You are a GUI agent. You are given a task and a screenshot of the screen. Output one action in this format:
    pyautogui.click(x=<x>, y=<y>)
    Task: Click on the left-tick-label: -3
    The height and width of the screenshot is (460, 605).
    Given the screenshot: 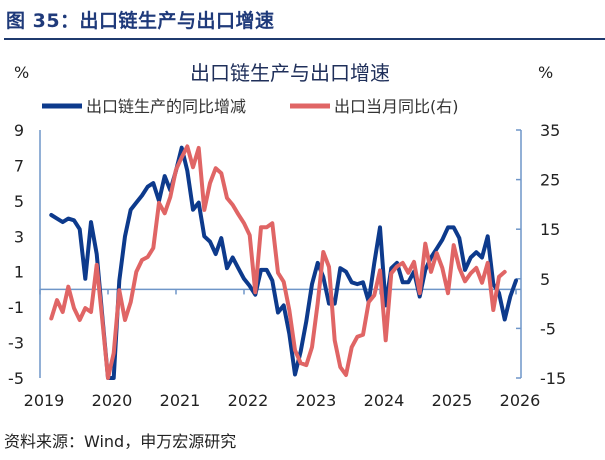 What is the action you would take?
    pyautogui.click(x=16, y=343)
    